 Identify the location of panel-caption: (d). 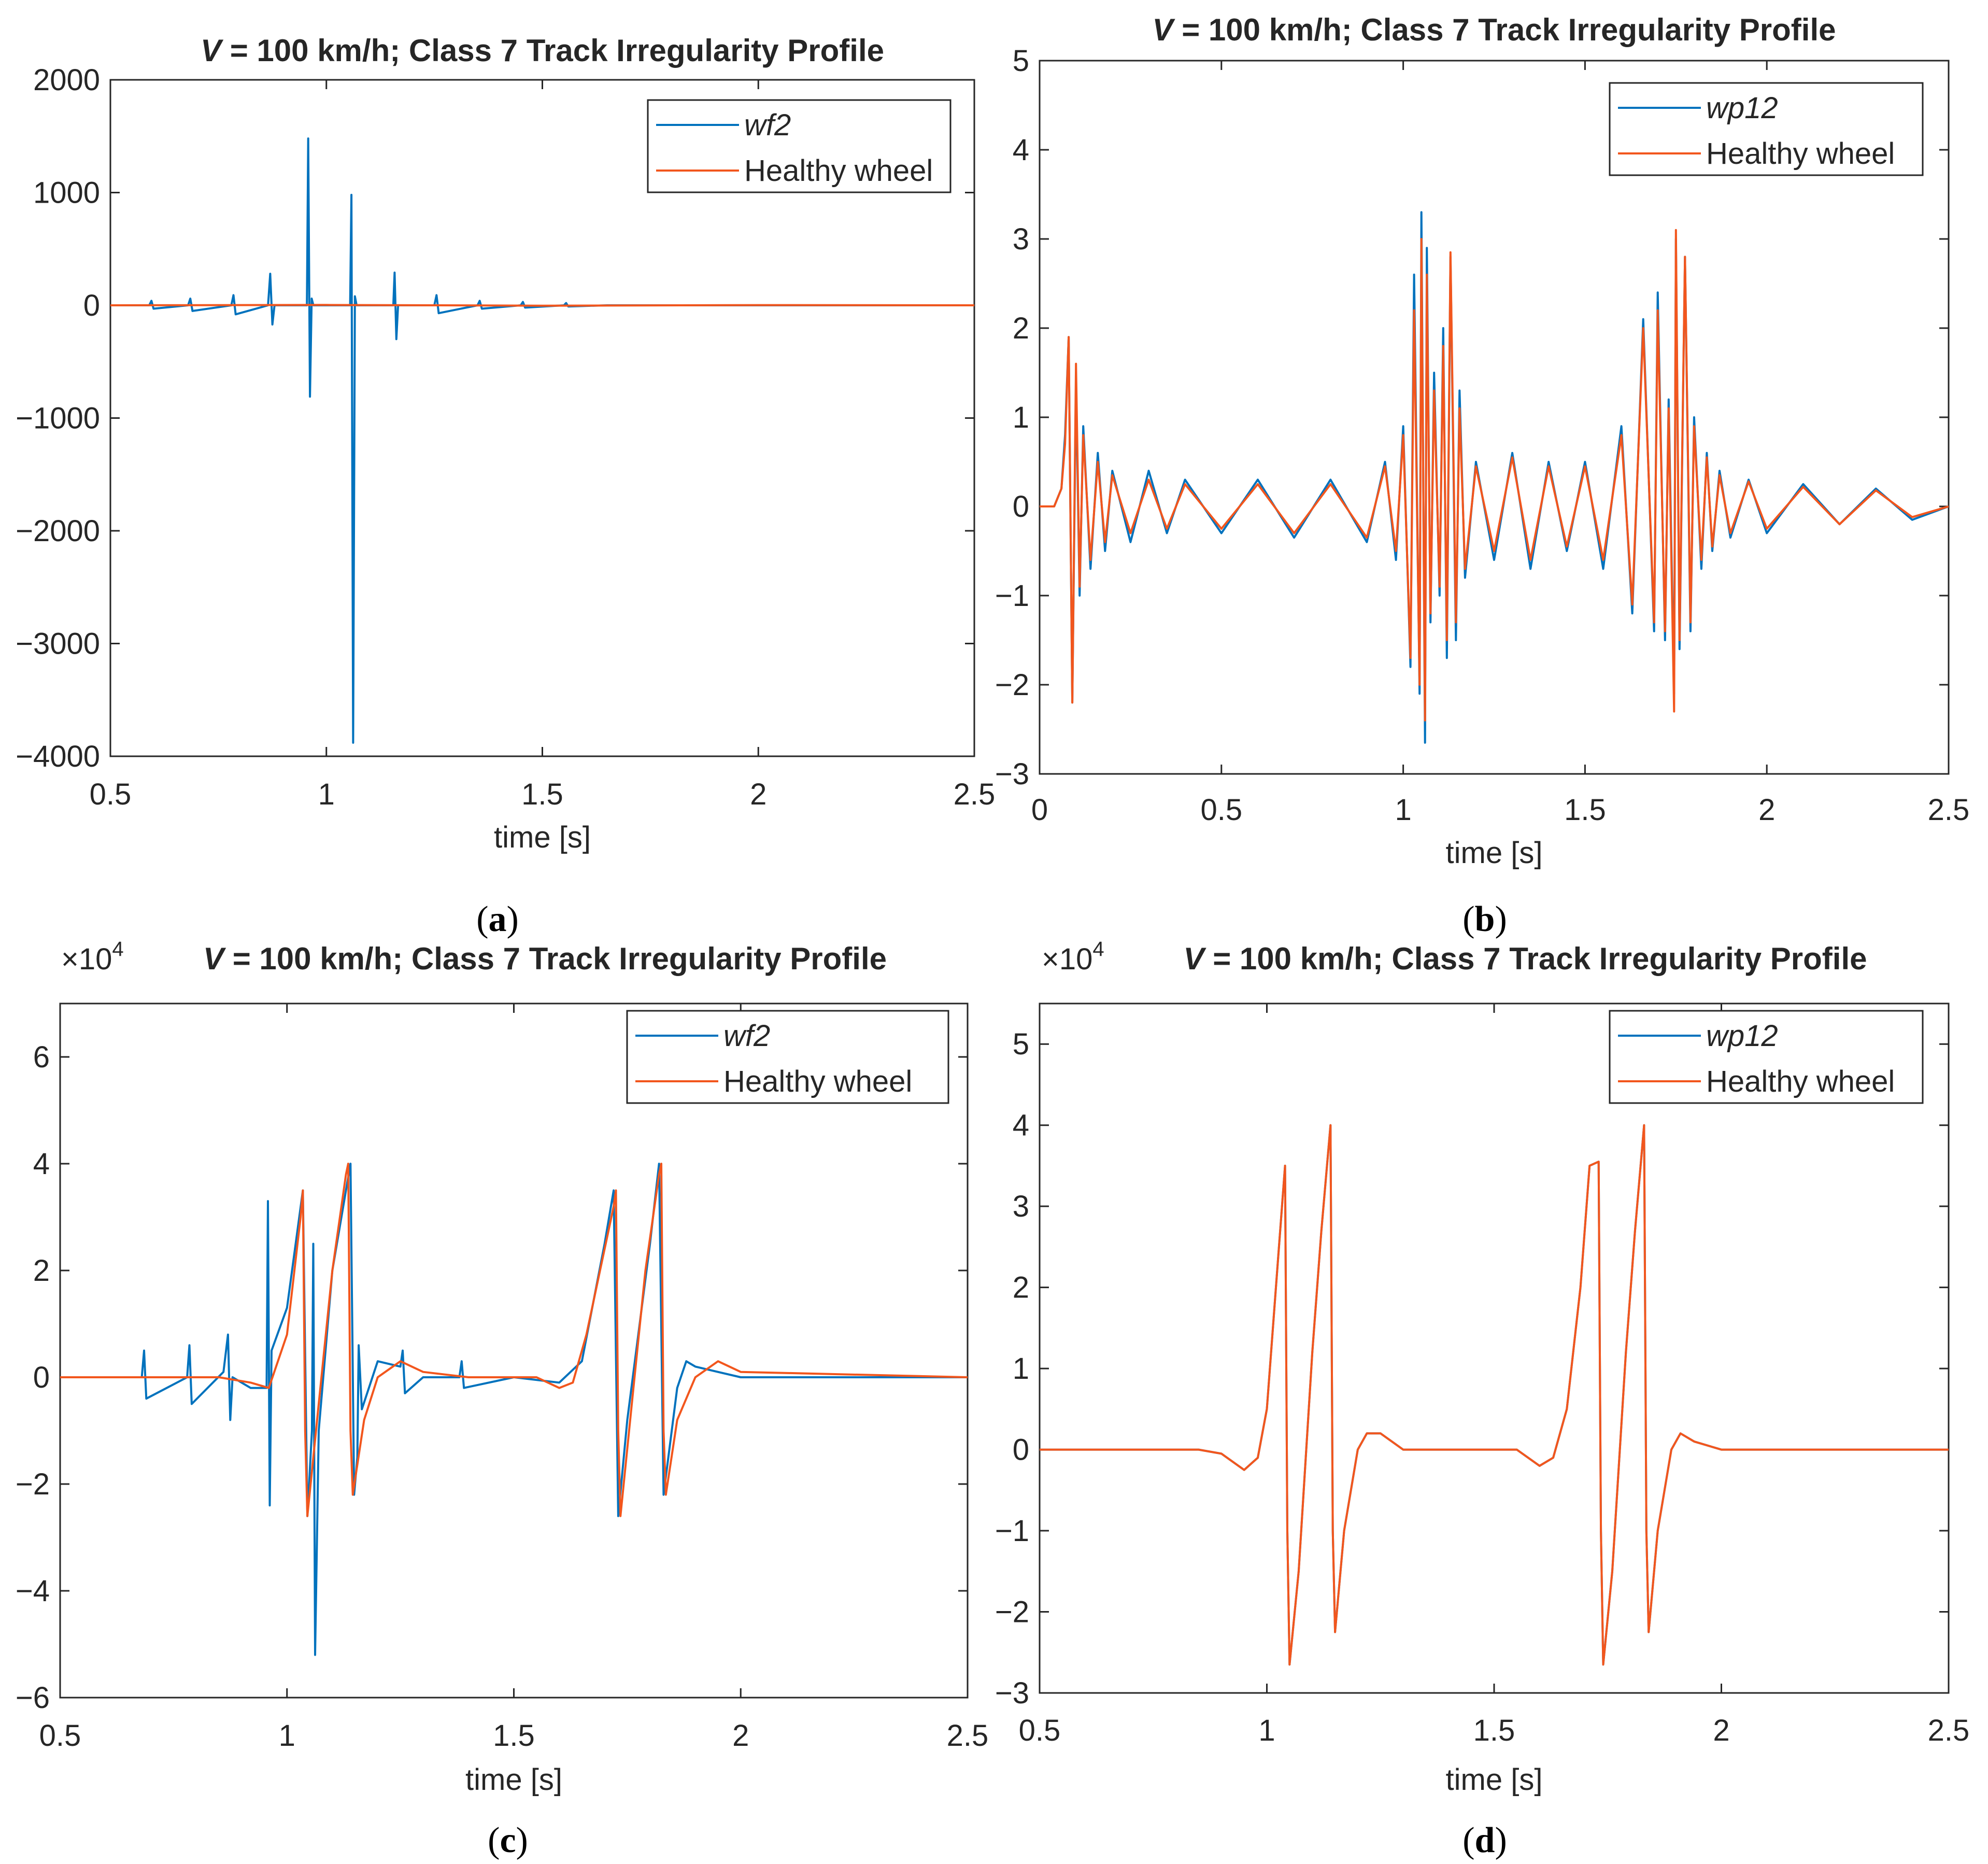
(1485, 1840).